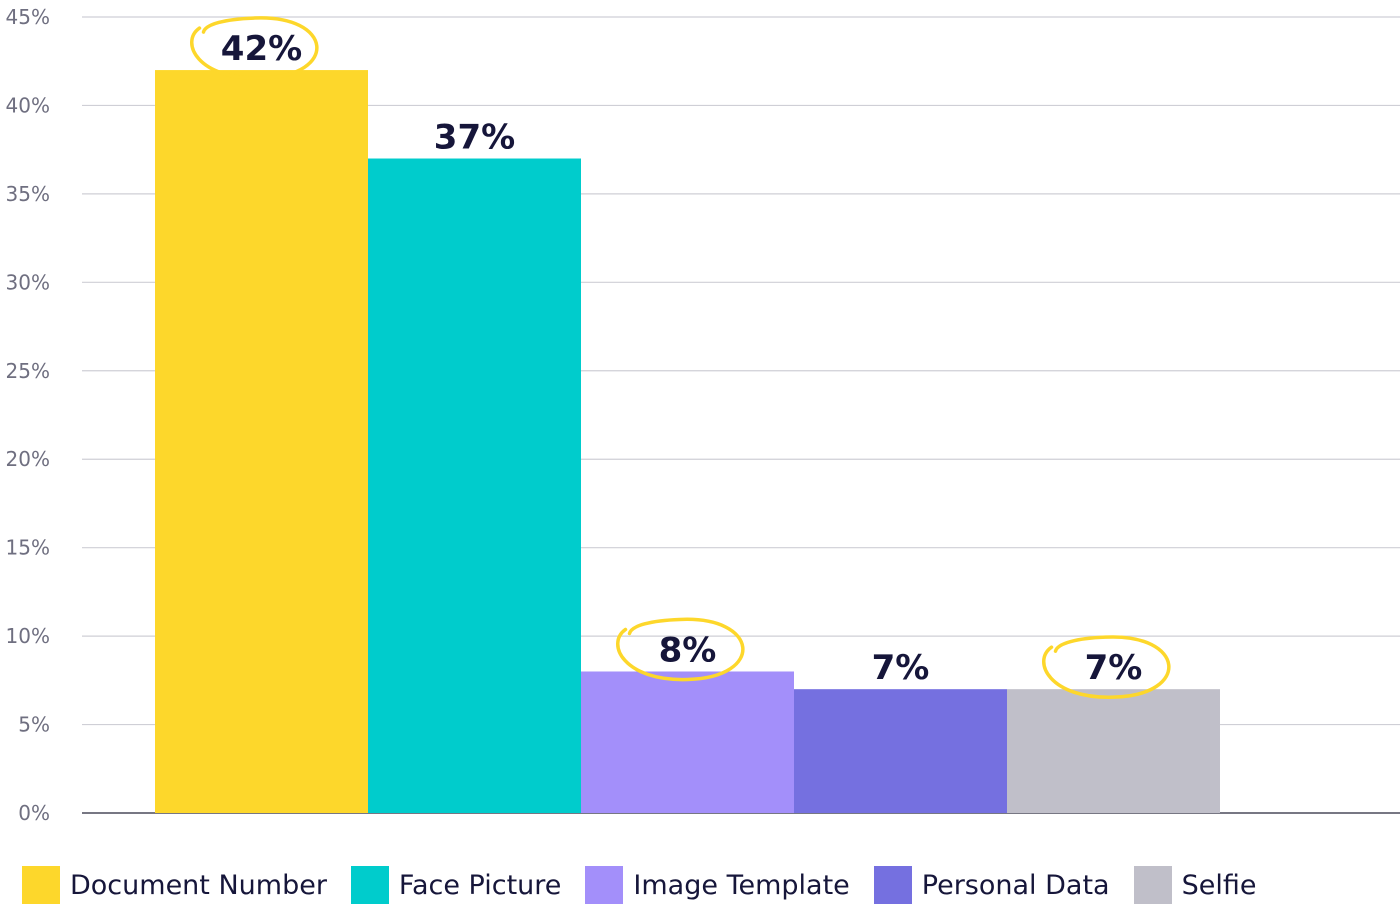 The width and height of the screenshot is (1400, 904). What do you see at coordinates (198, 885) in the screenshot?
I see `legend-label: Document Number` at bounding box center [198, 885].